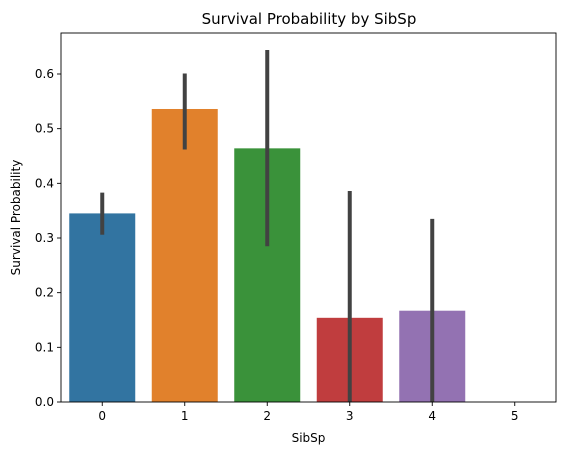 This screenshot has width=567, height=455. Describe the element at coordinates (44, 129) in the screenshot. I see `y-tick-label: 0.5` at that location.